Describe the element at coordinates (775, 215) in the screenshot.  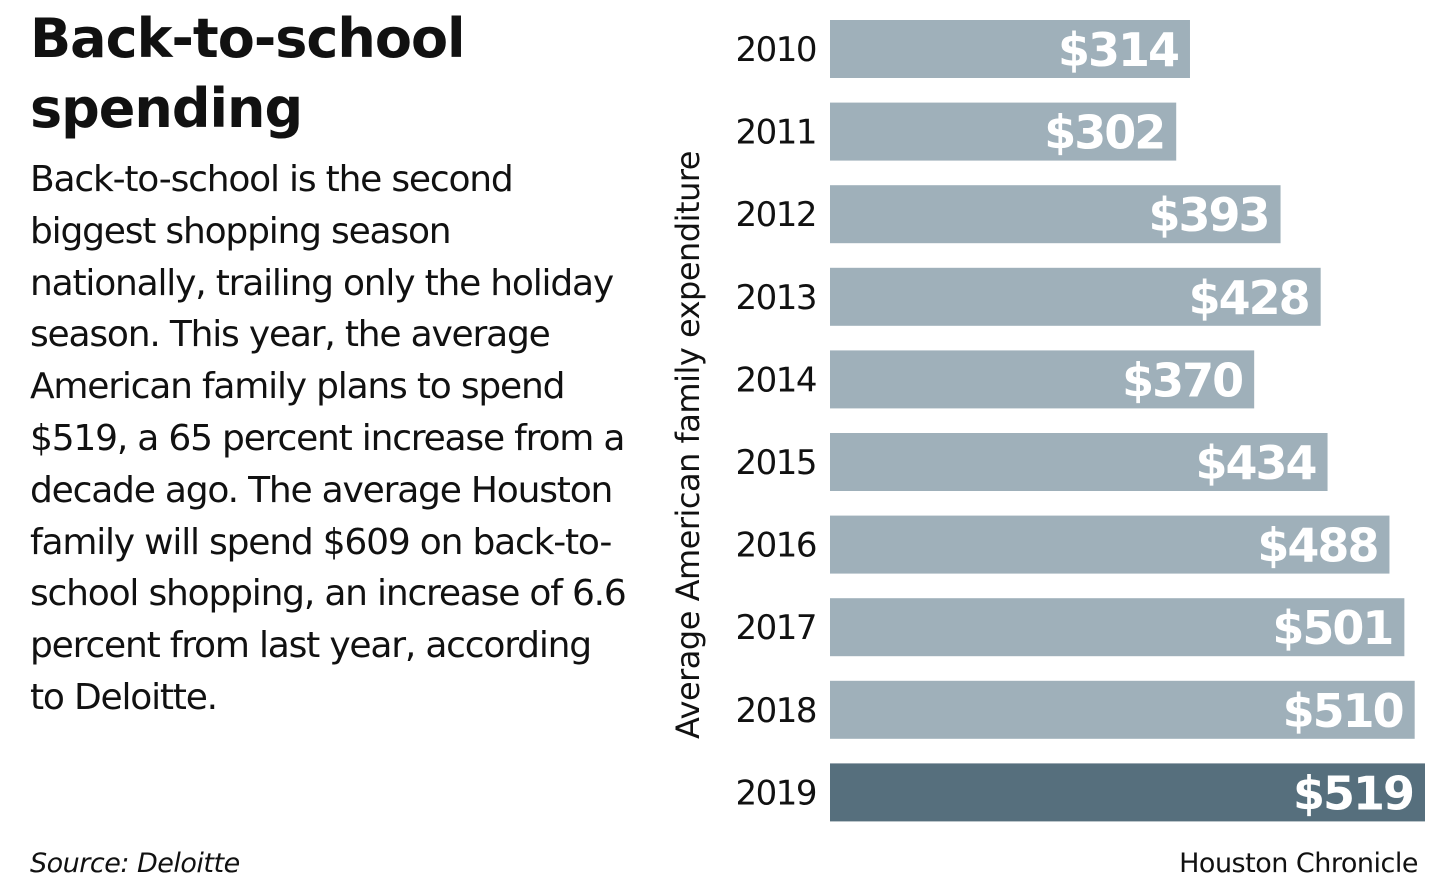
I see `category-label-2012: 2012` at that location.